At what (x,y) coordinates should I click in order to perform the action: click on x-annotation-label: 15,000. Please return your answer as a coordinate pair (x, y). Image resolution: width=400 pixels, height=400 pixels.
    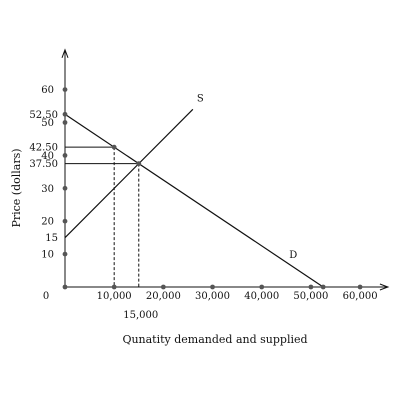
    Looking at the image, I should click on (140, 315).